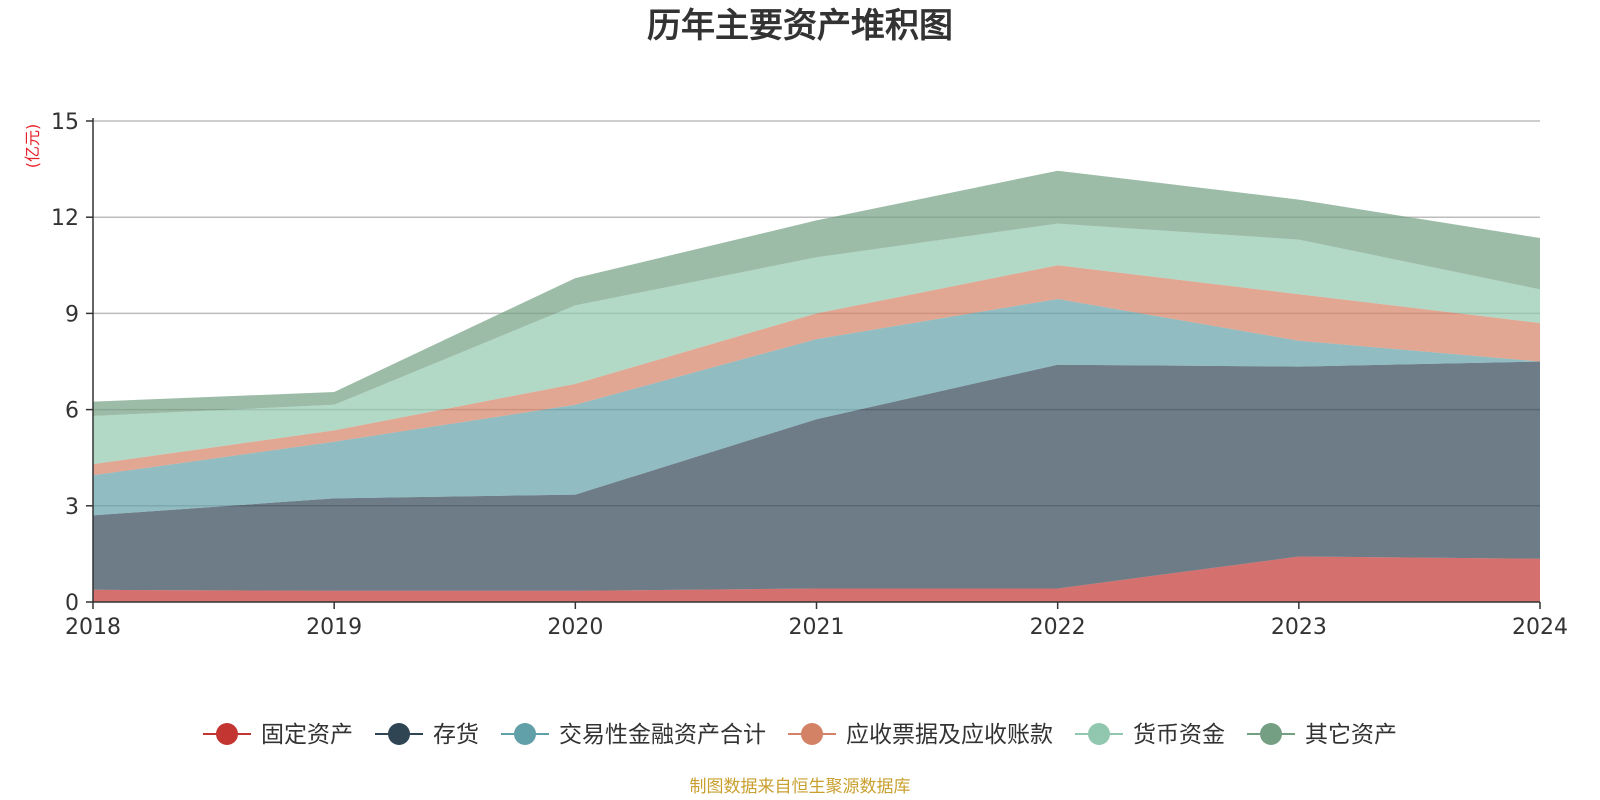 The height and width of the screenshot is (800, 1600). Describe the element at coordinates (65, 218) in the screenshot. I see `y-tick-label-4: 12` at that location.